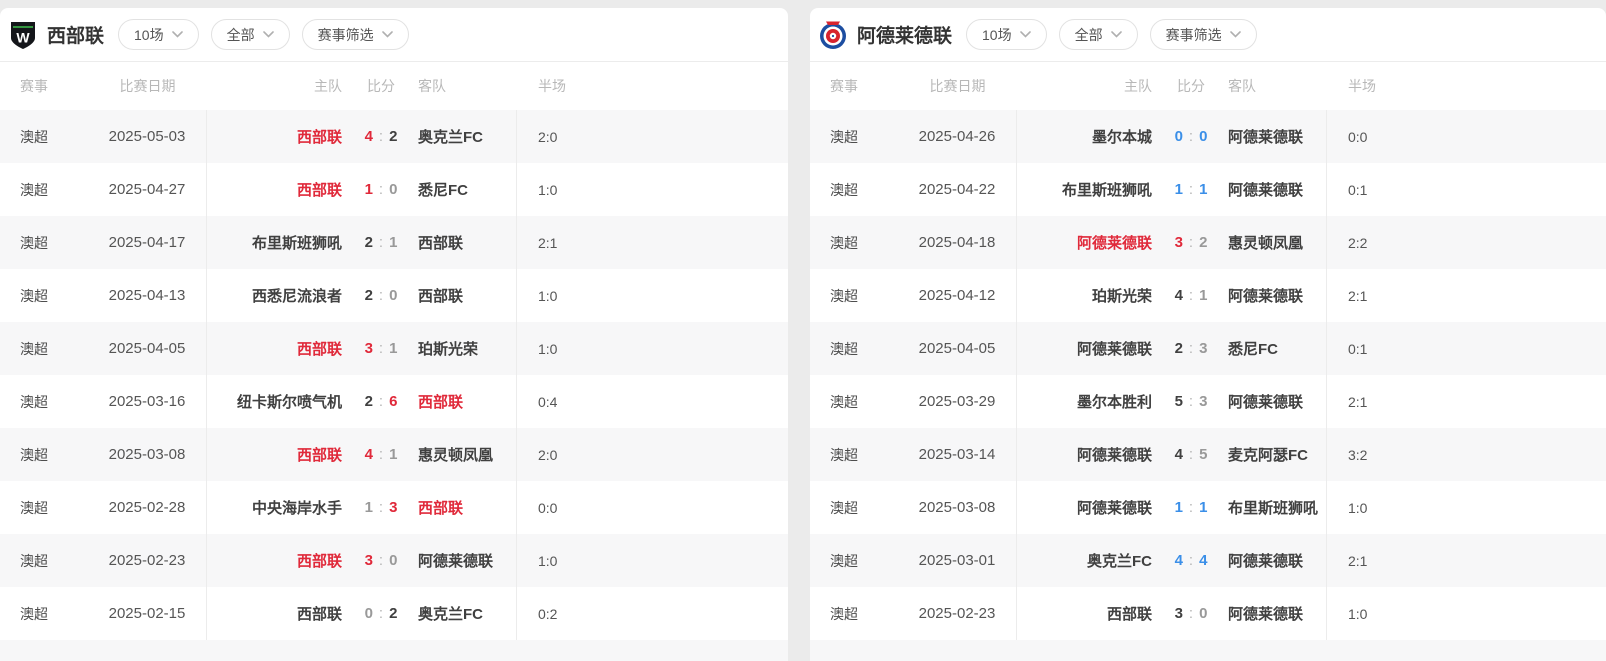 Image resolution: width=1606 pixels, height=661 pixels. I want to click on home-team-name: 中央海岸水手, so click(296, 508).